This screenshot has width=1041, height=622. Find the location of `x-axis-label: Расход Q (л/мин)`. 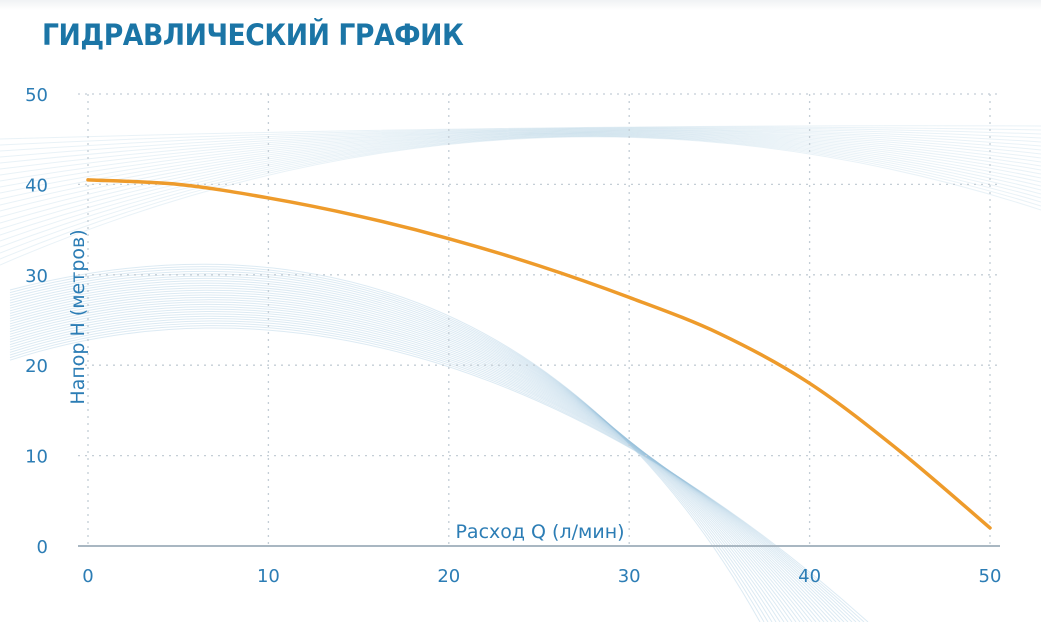

x-axis-label: Расход Q (л/мин) is located at coordinates (539, 532).